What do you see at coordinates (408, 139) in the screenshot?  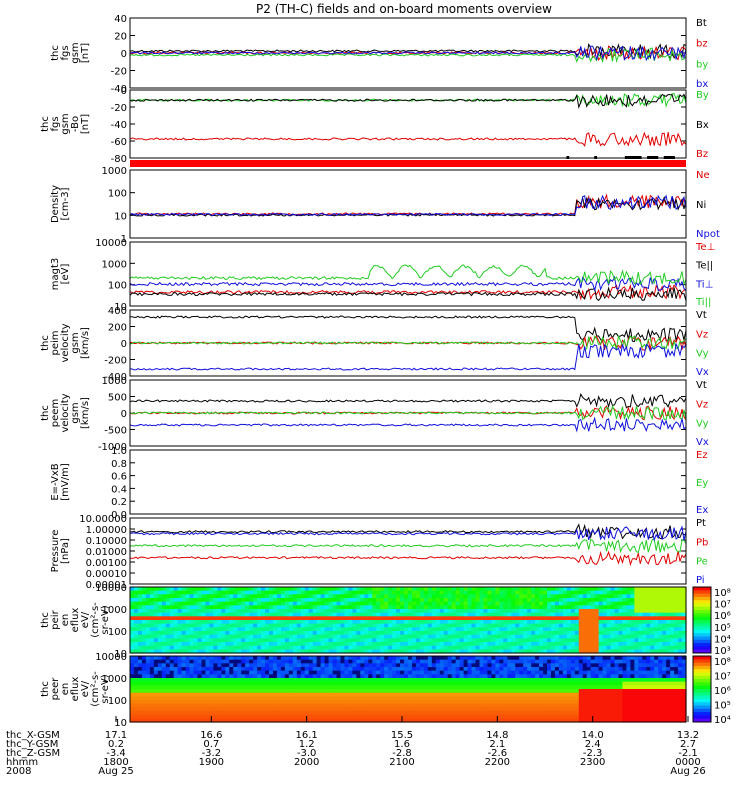 I see `series-red` at bounding box center [408, 139].